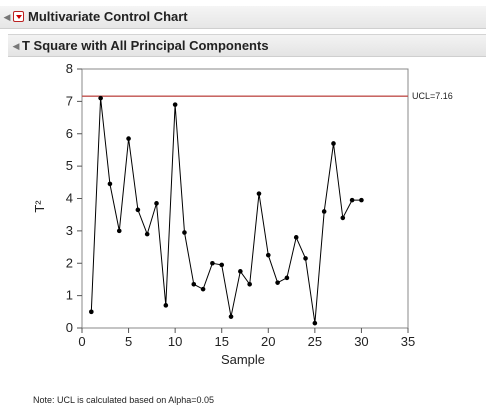 Image resolution: width=486 pixels, height=413 pixels. I want to click on y-tick-label: 6, so click(69, 133).